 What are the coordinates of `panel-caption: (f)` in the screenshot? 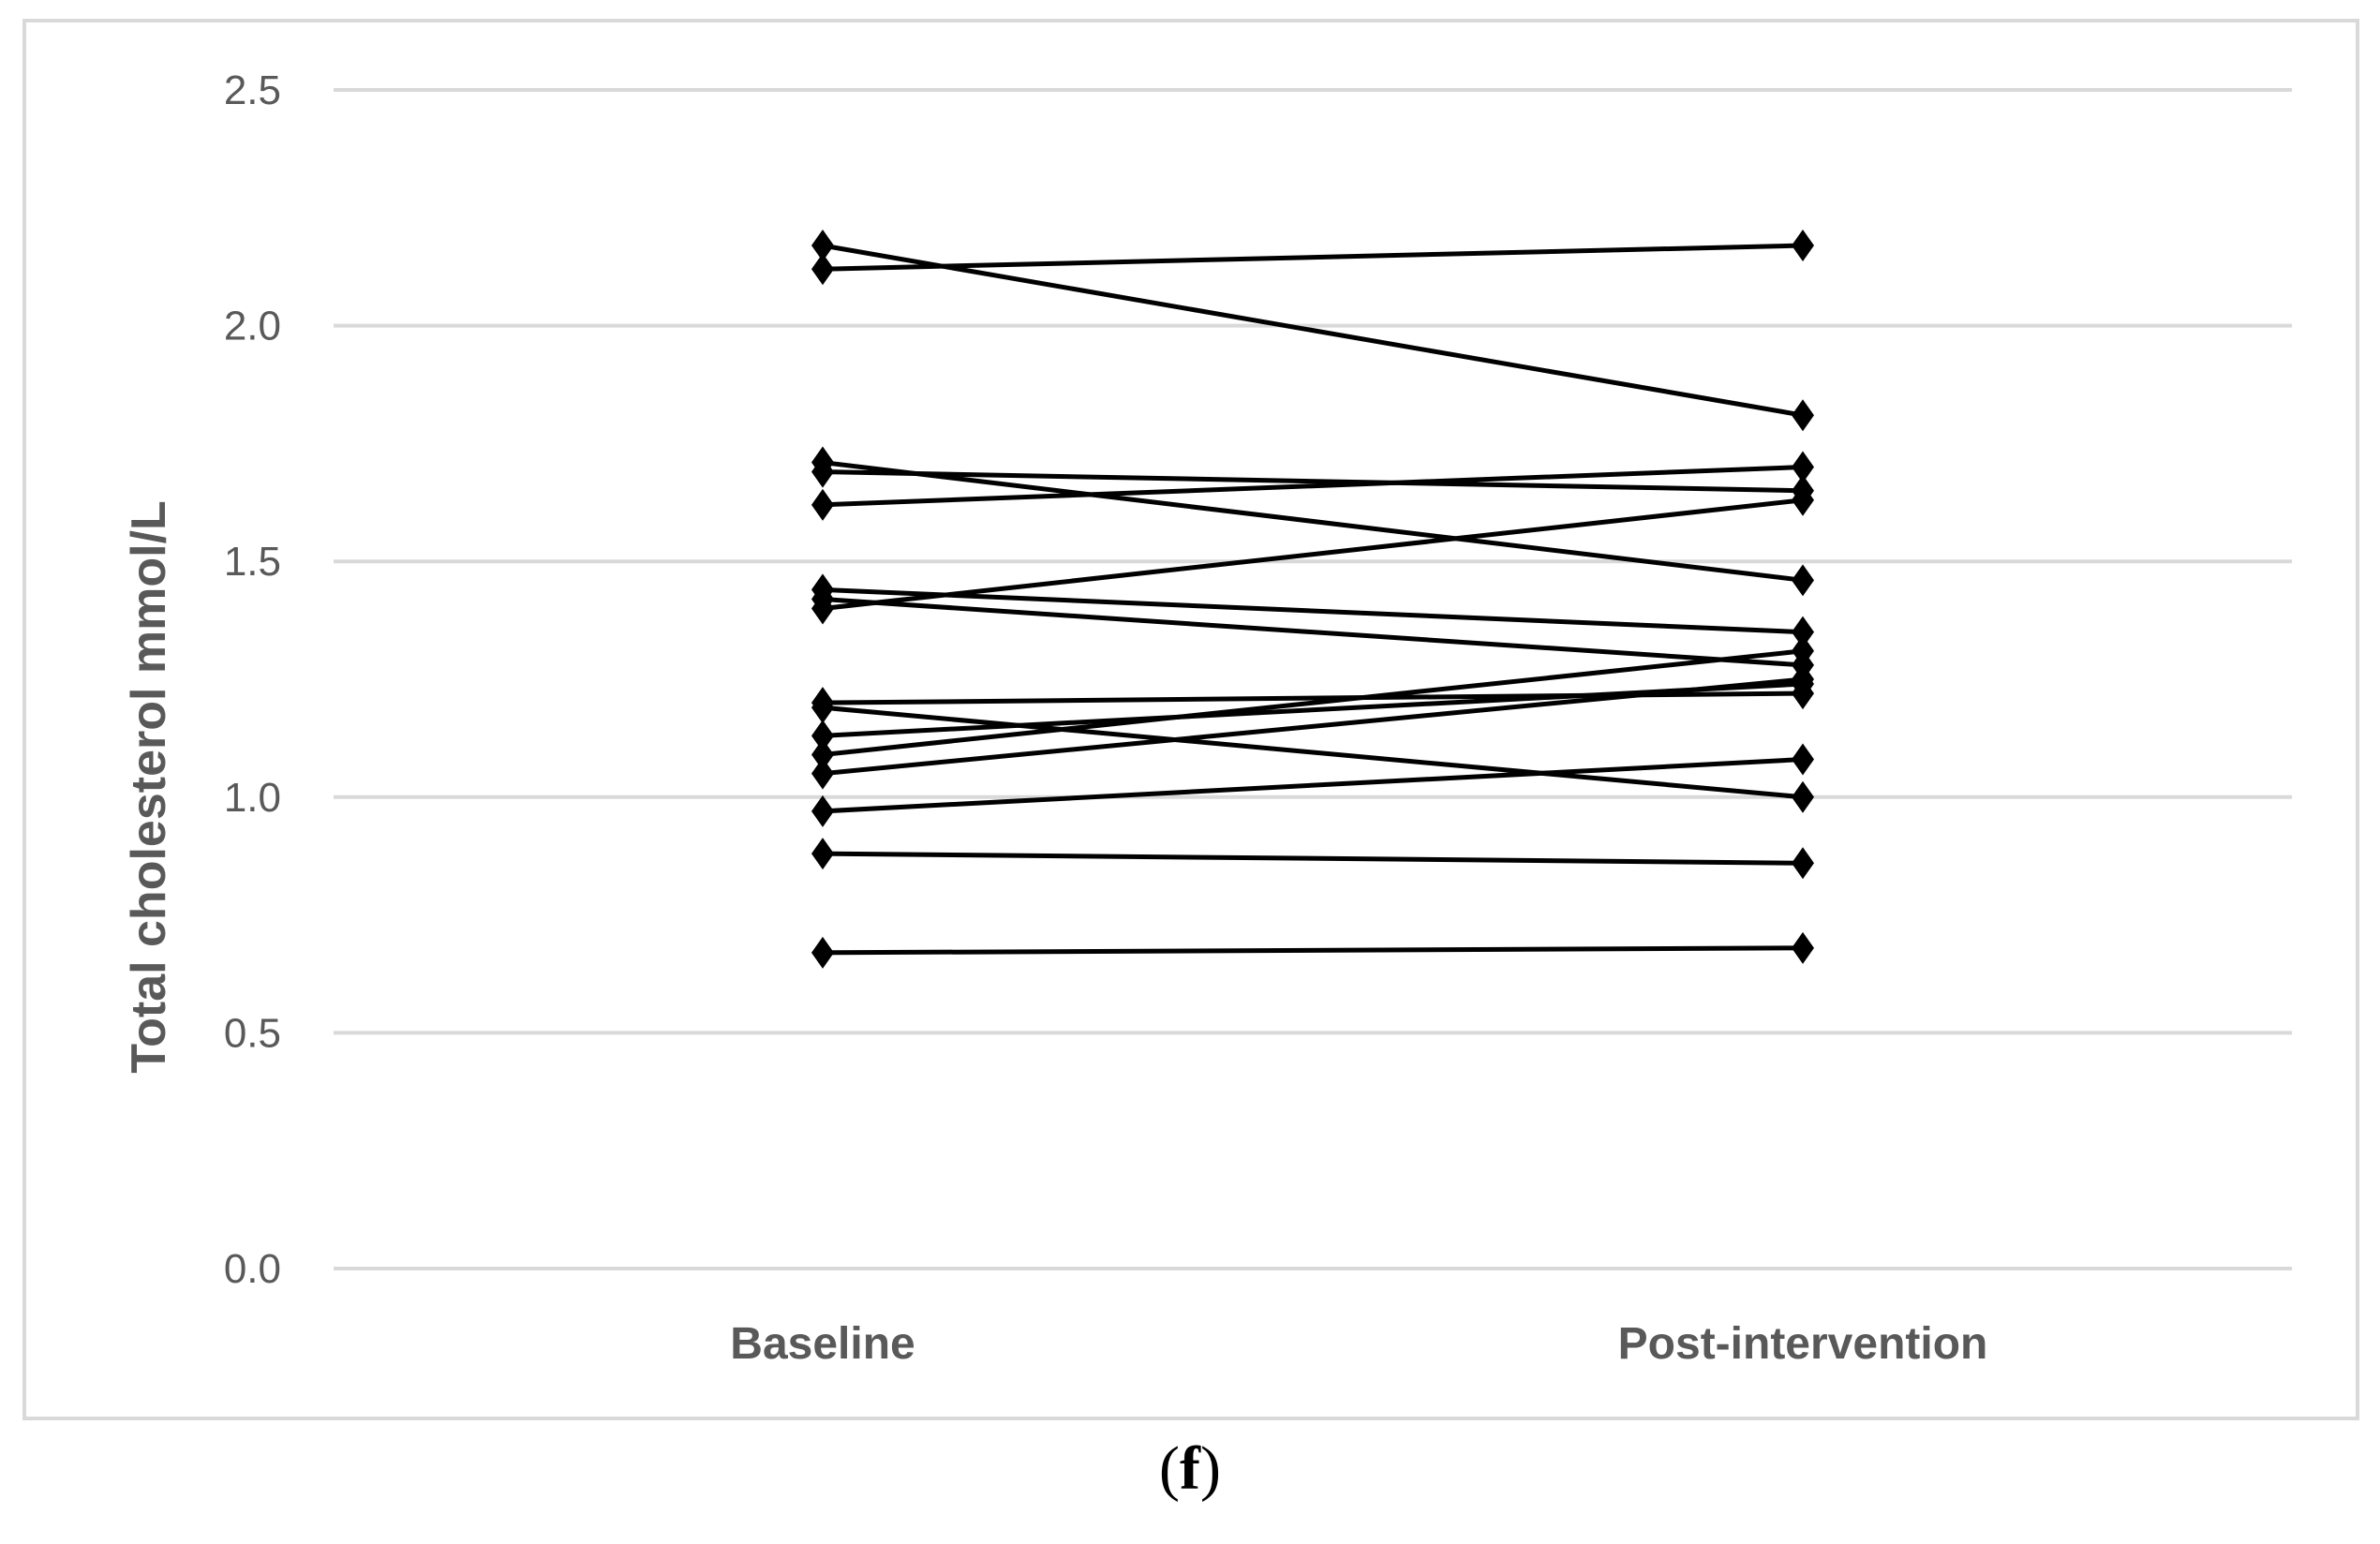 It's located at (1190, 1469).